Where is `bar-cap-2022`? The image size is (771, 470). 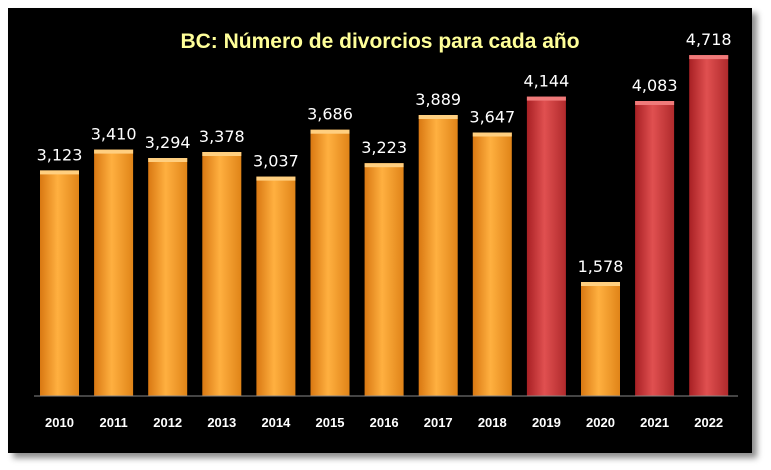
bar-cap-2022 is located at coordinates (709, 57).